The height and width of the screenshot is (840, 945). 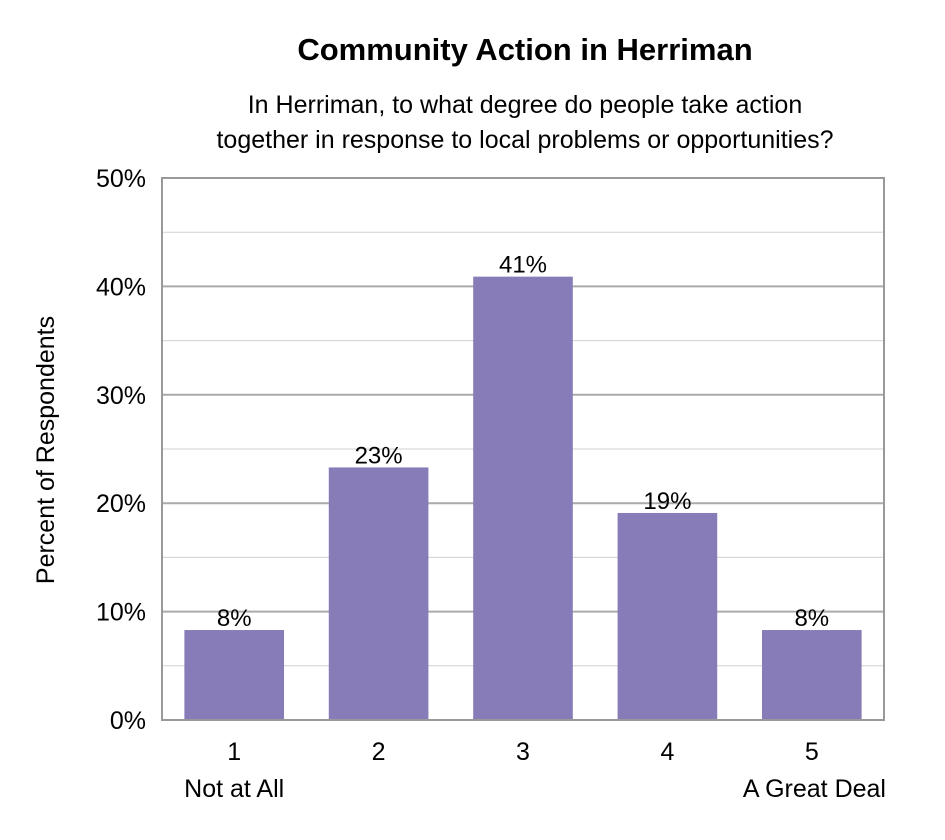 What do you see at coordinates (234, 752) in the screenshot?
I see `x-tick-1: 1` at bounding box center [234, 752].